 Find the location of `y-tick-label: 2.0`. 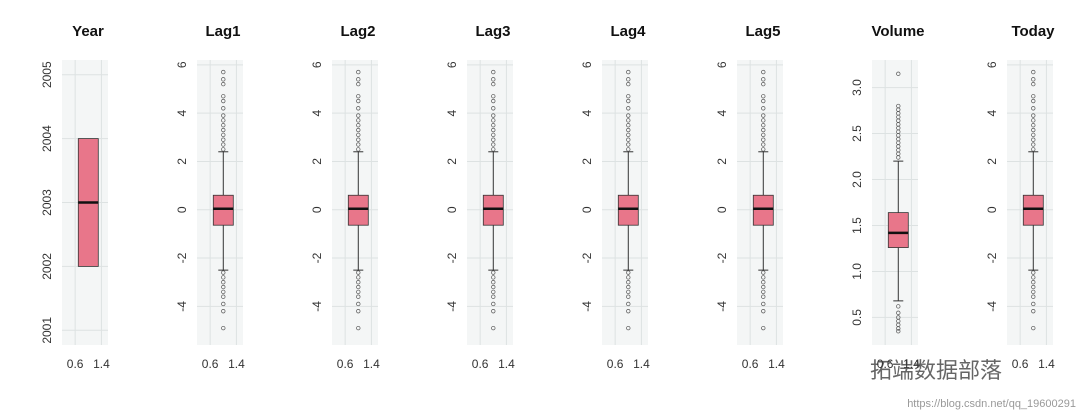

y-tick-label: 2.0 is located at coordinates (857, 179).